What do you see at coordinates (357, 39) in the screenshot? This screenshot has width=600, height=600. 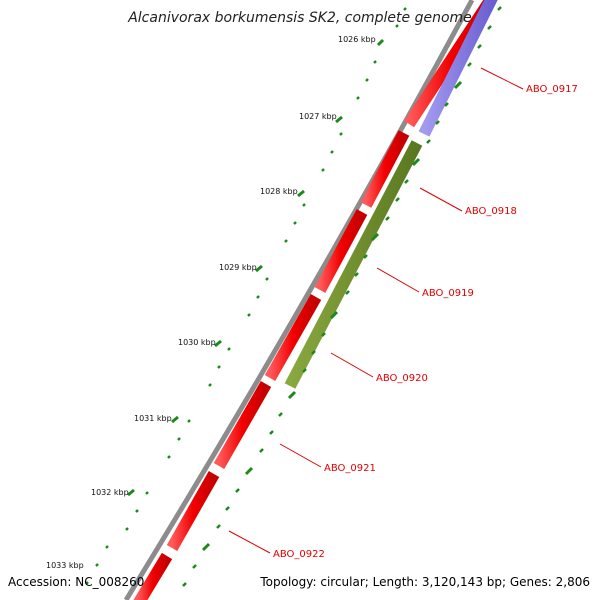 I see `kbp-label-1026: 1026 kbp` at bounding box center [357, 39].